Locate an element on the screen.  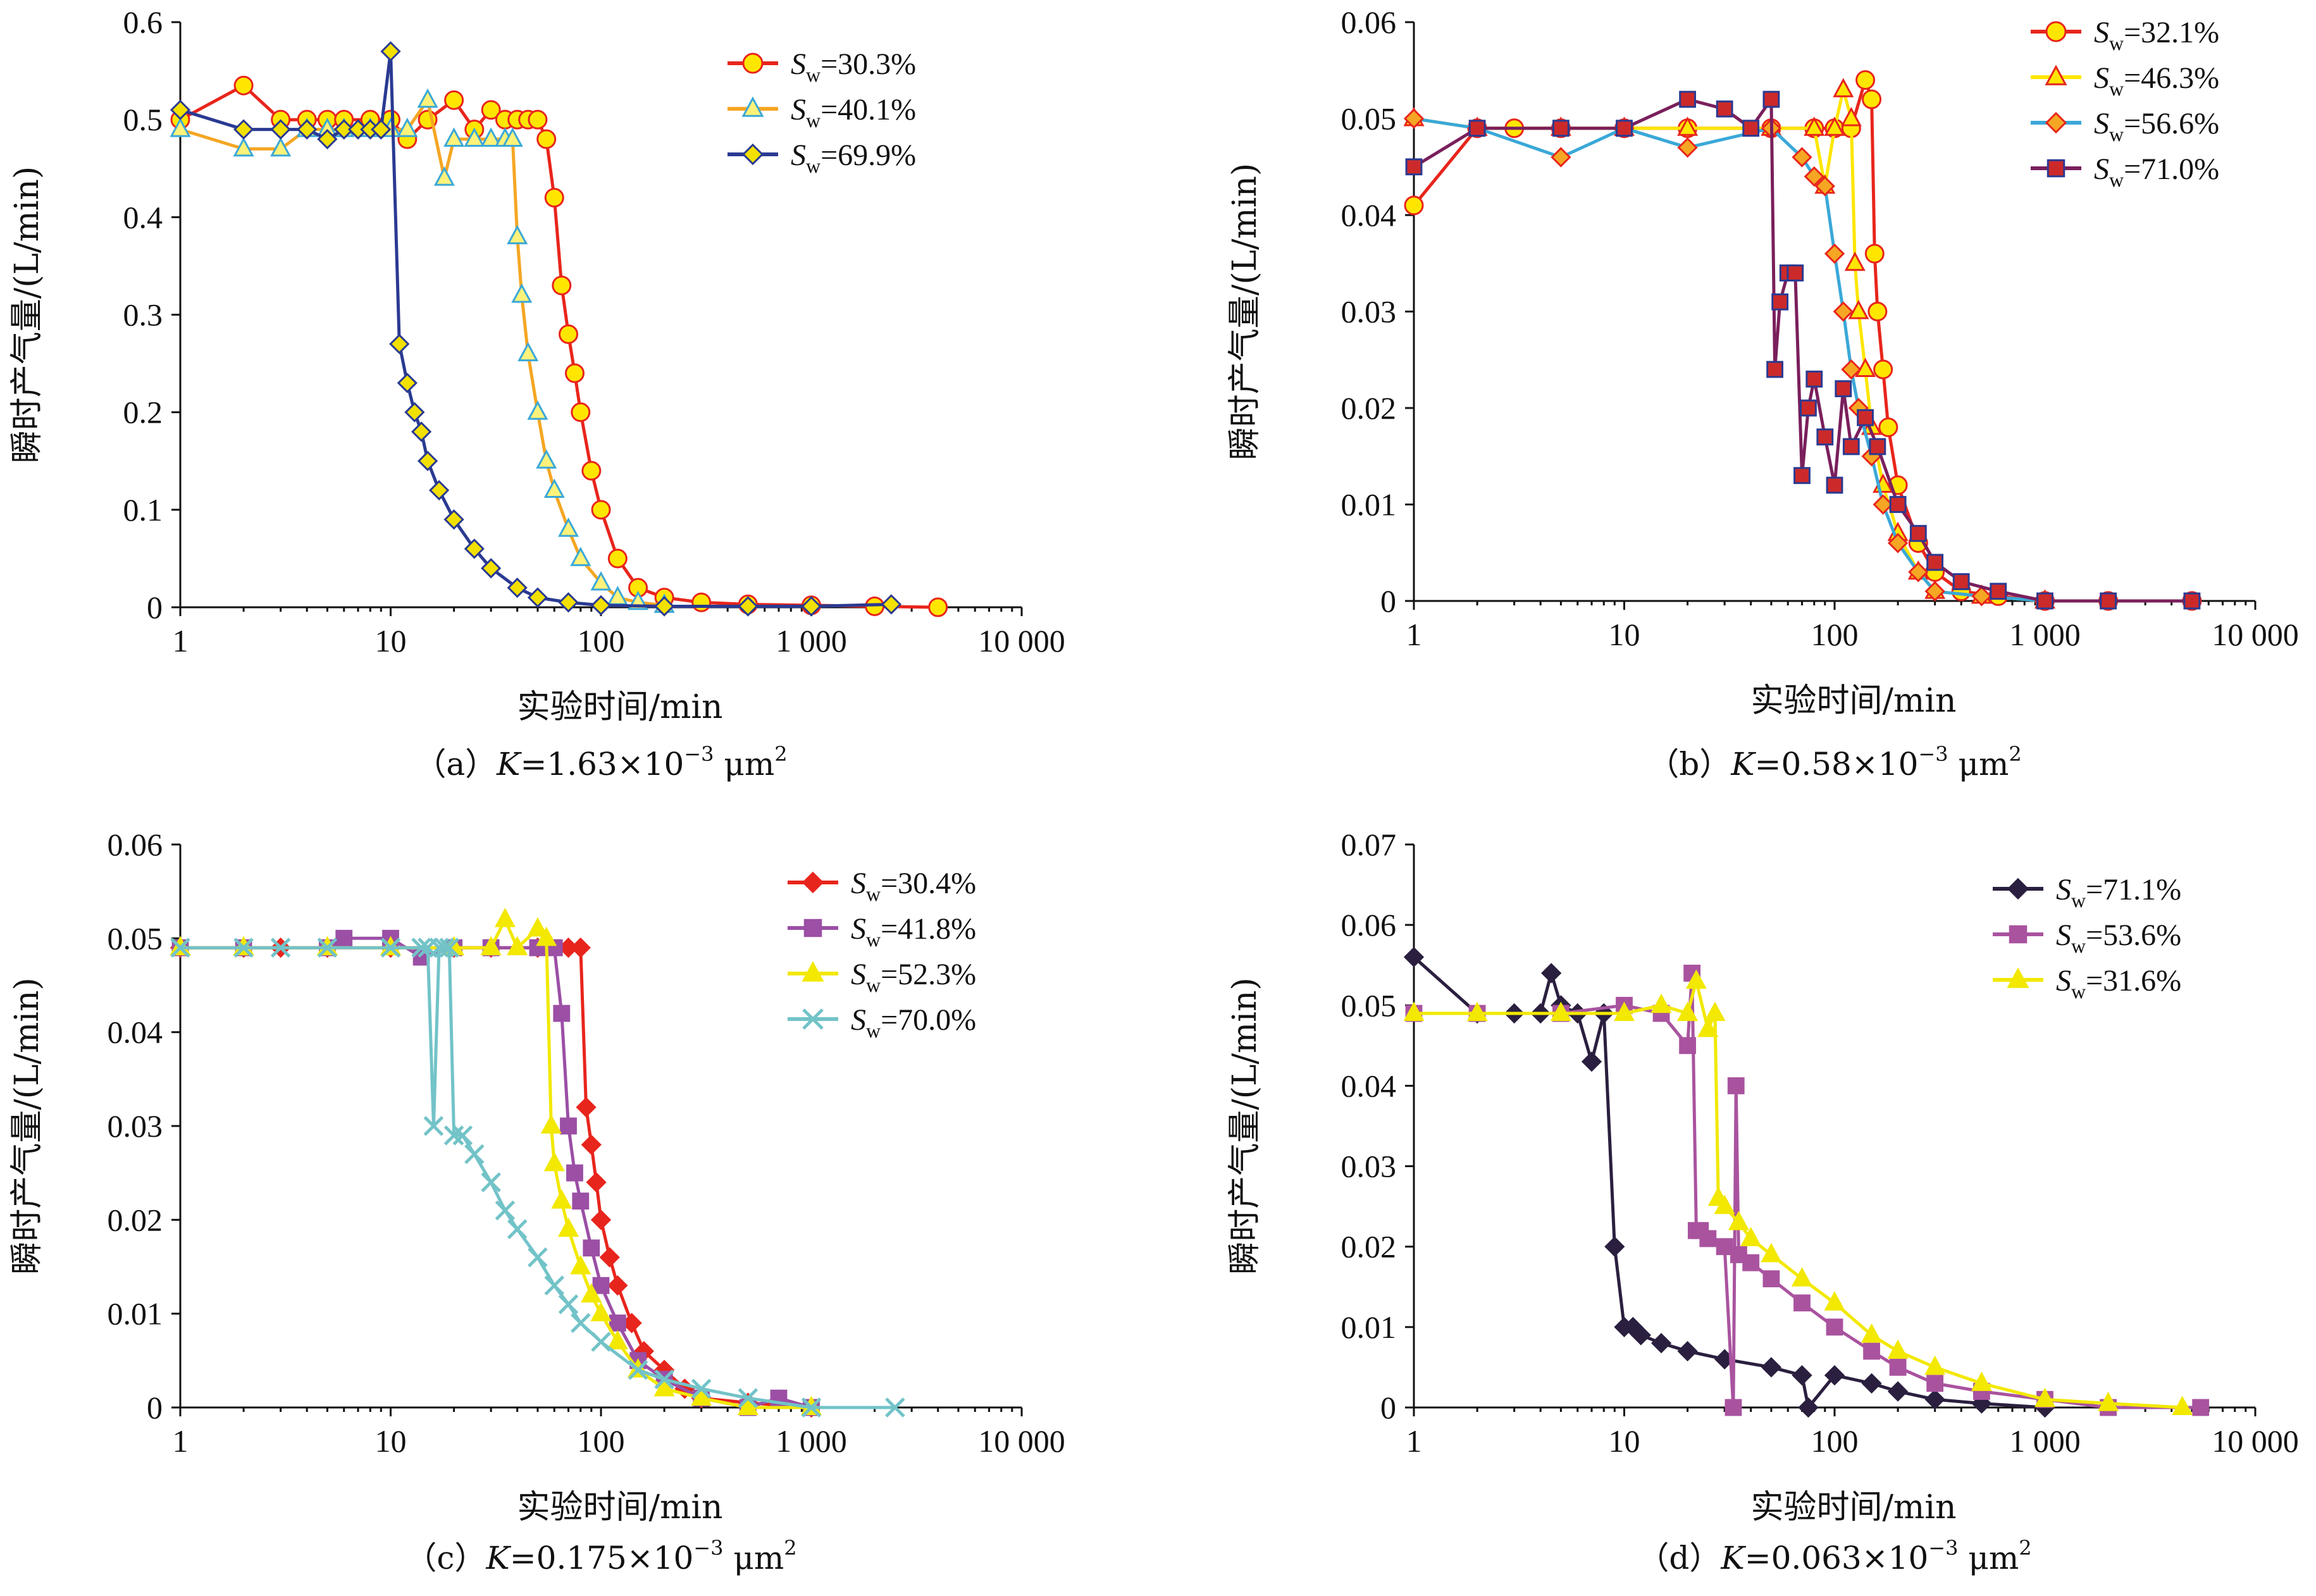
y-tick-label: 0.1 is located at coordinates (143, 510).